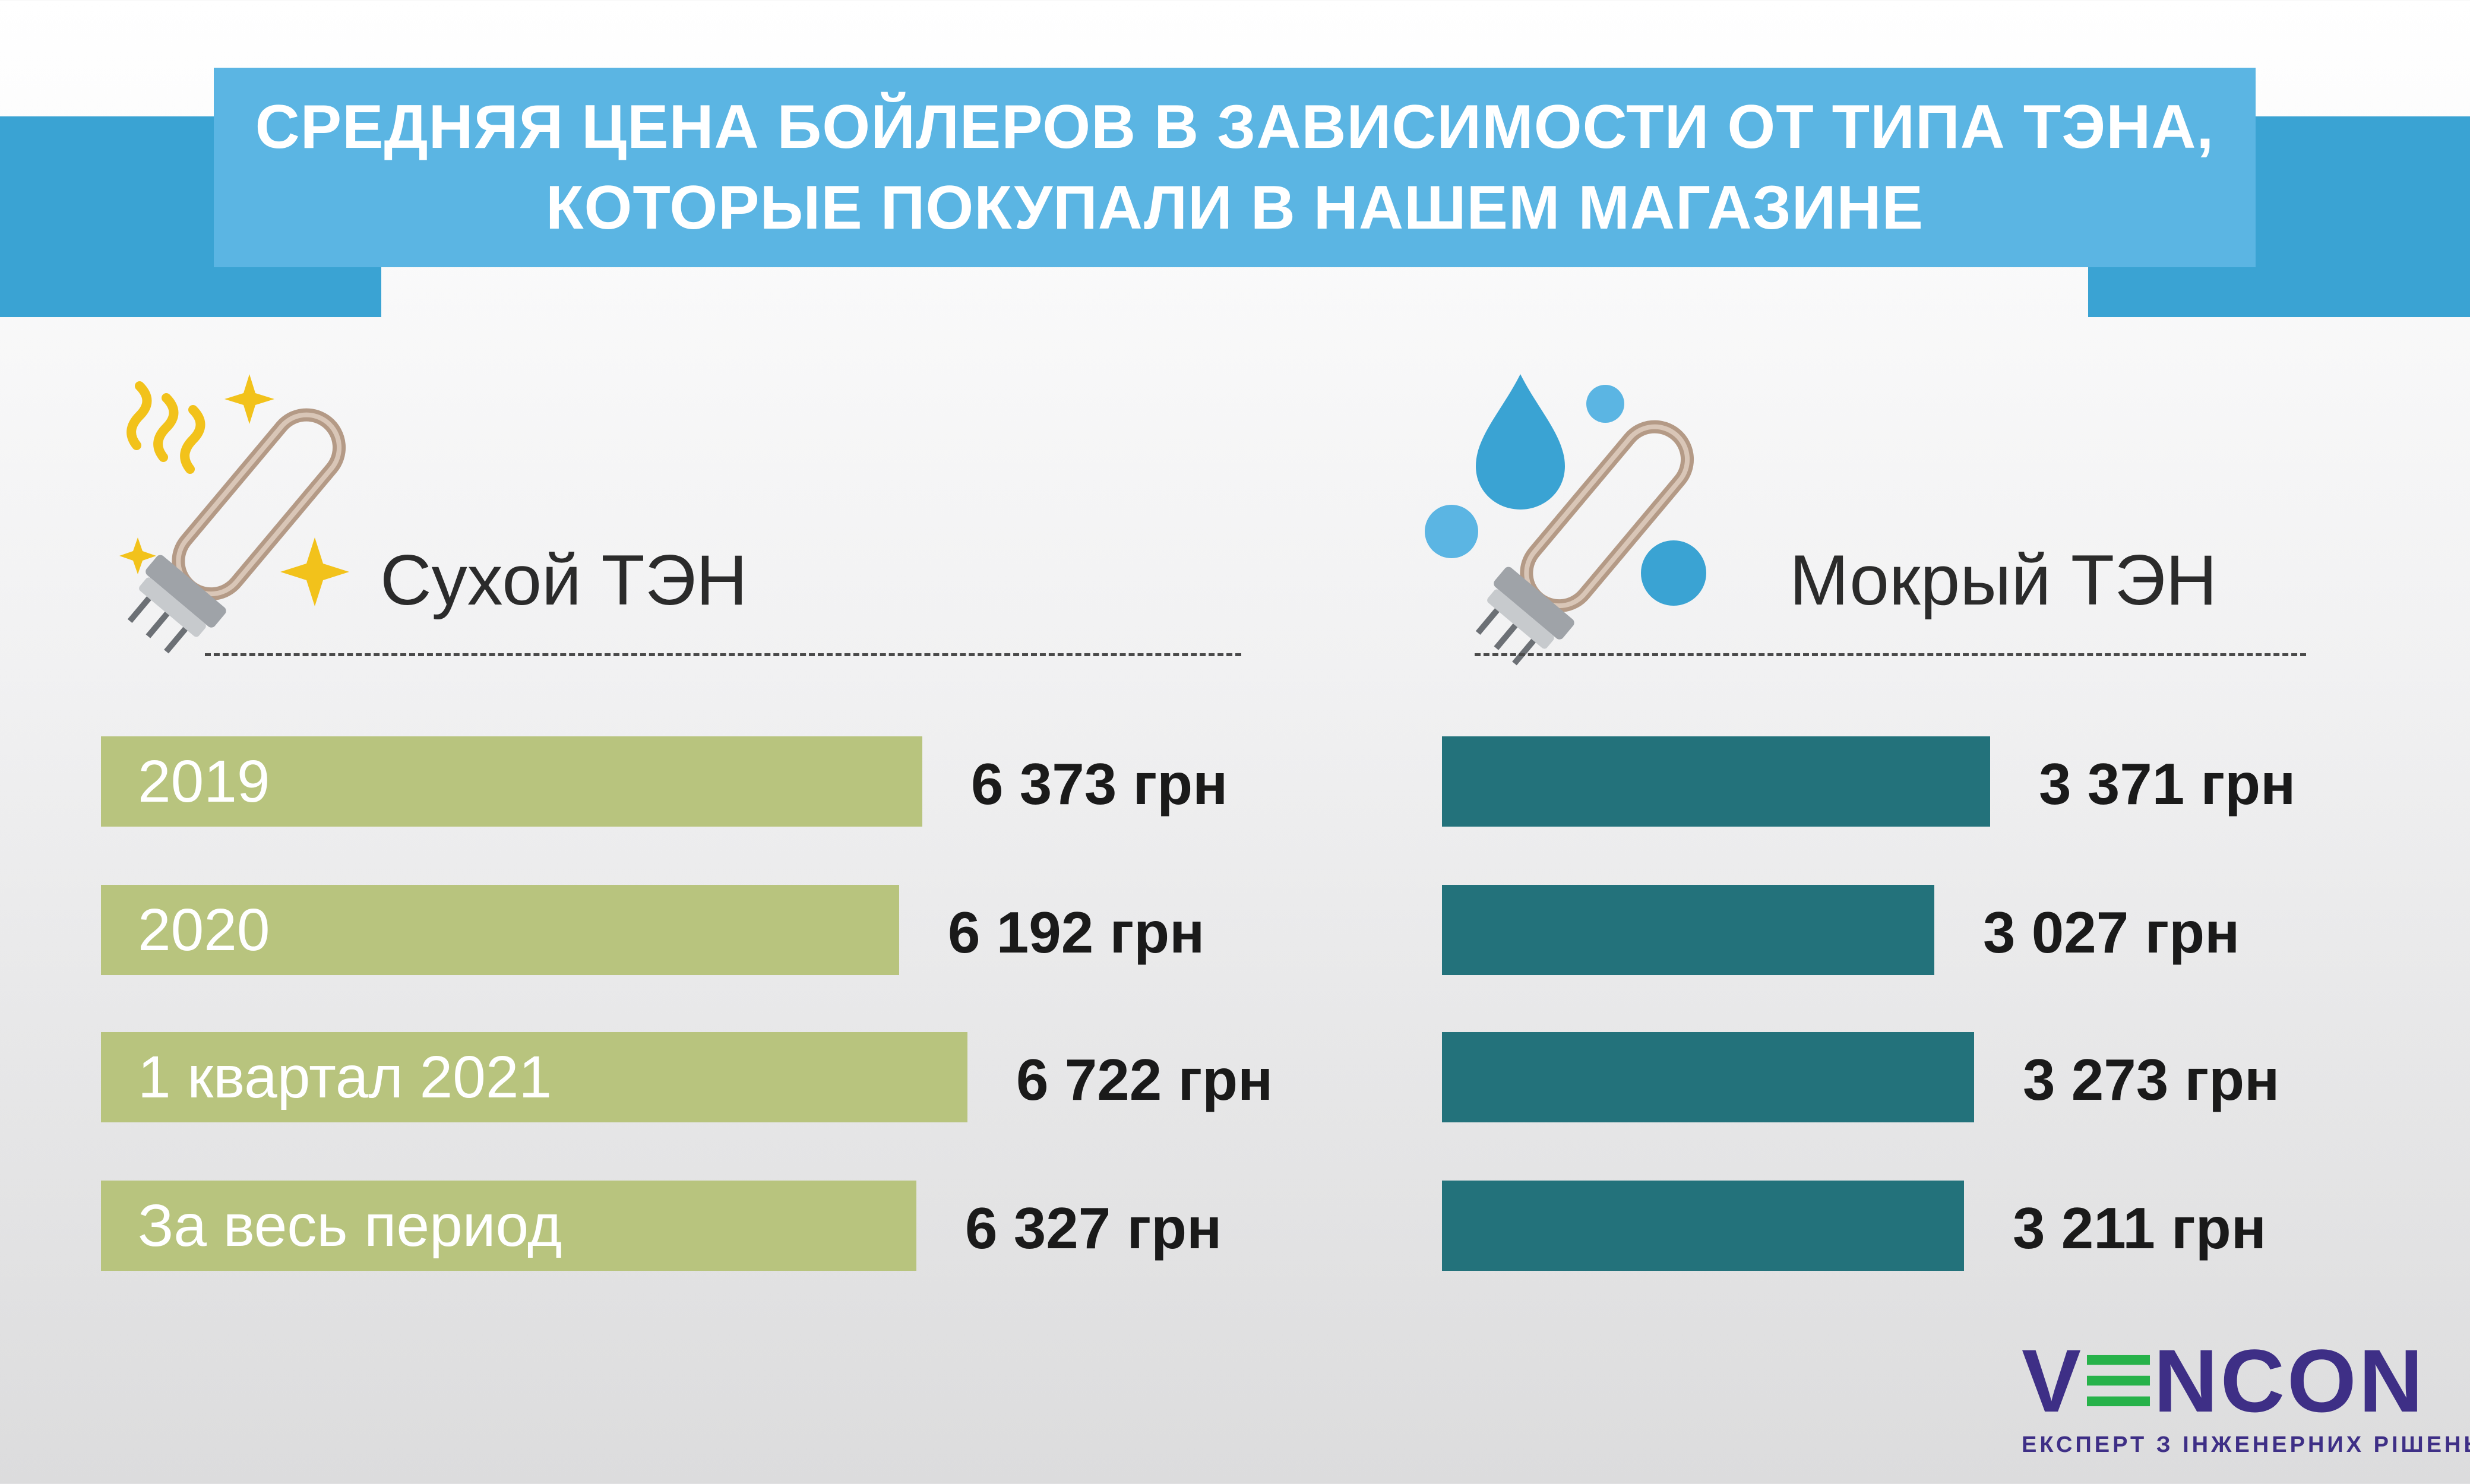  I want to click on dry-bar-category-label: За весь период, so click(350, 1225).